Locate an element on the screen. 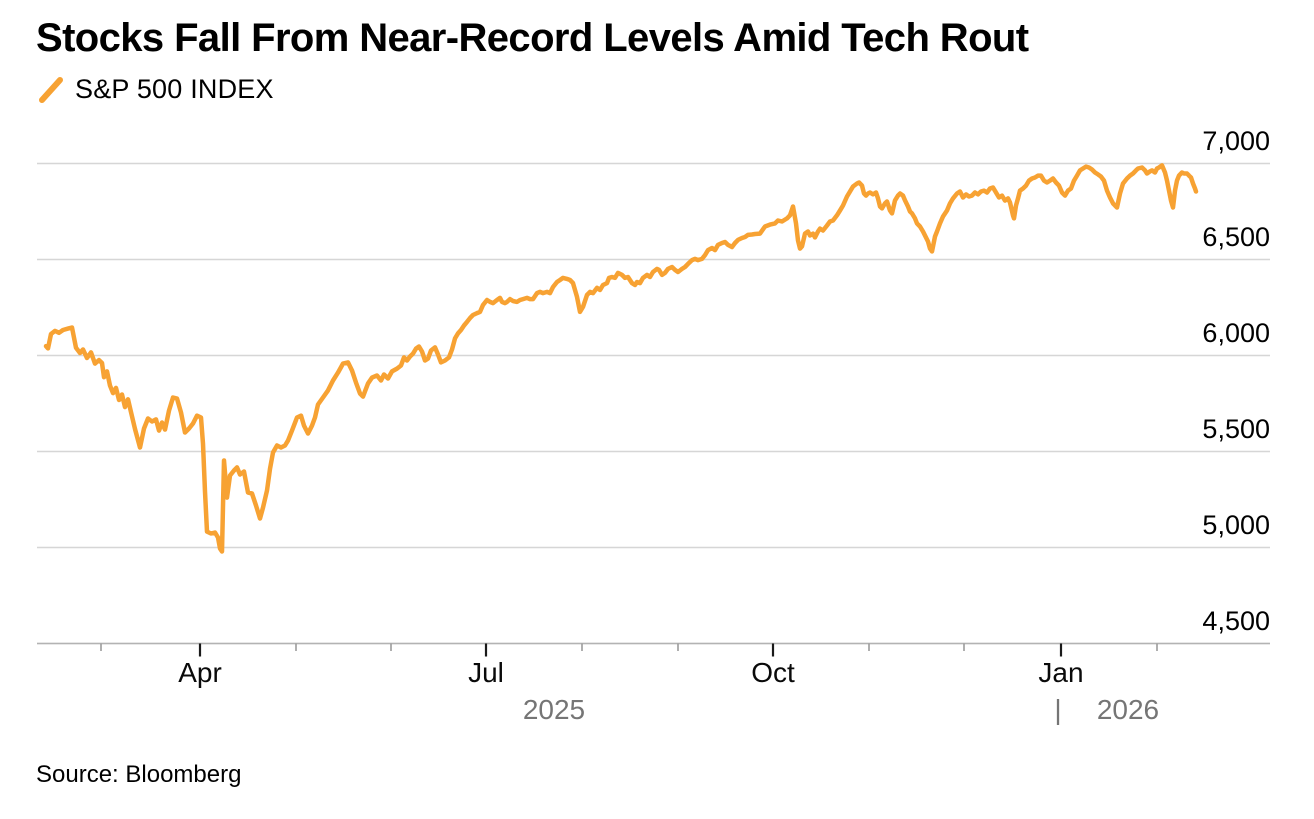 Image resolution: width=1314 pixels, height=819 pixels. x-axis-label-jul: Jul is located at coordinates (486, 672).